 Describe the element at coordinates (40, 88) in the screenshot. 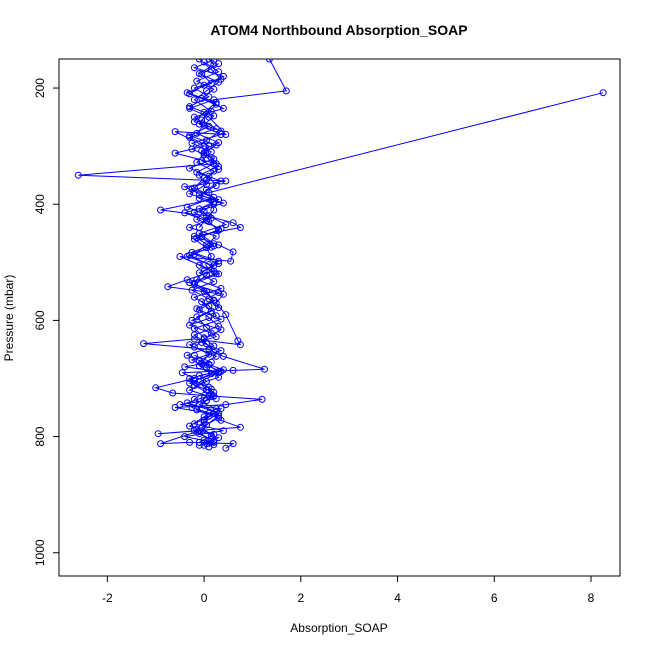

I see `y-tick-label: 200` at that location.